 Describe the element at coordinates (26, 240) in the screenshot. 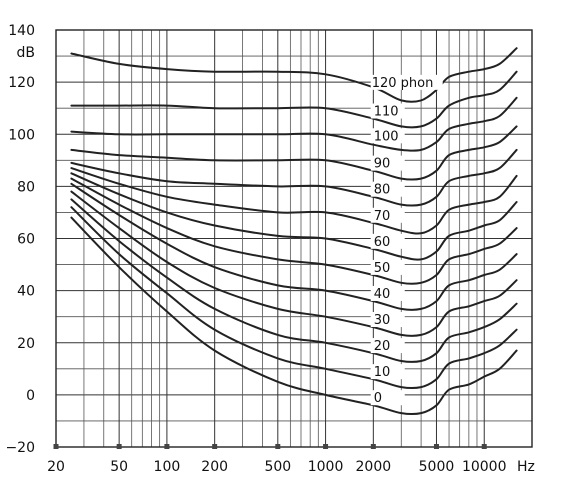

I see `y-tick-label: 60` at that location.